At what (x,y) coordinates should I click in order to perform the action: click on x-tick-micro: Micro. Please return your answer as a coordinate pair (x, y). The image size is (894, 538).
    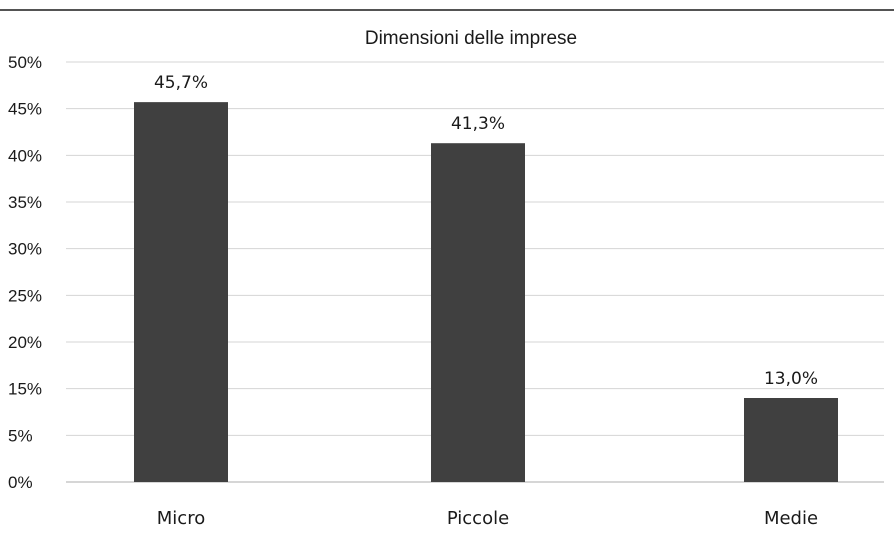
    Looking at the image, I should click on (181, 518).